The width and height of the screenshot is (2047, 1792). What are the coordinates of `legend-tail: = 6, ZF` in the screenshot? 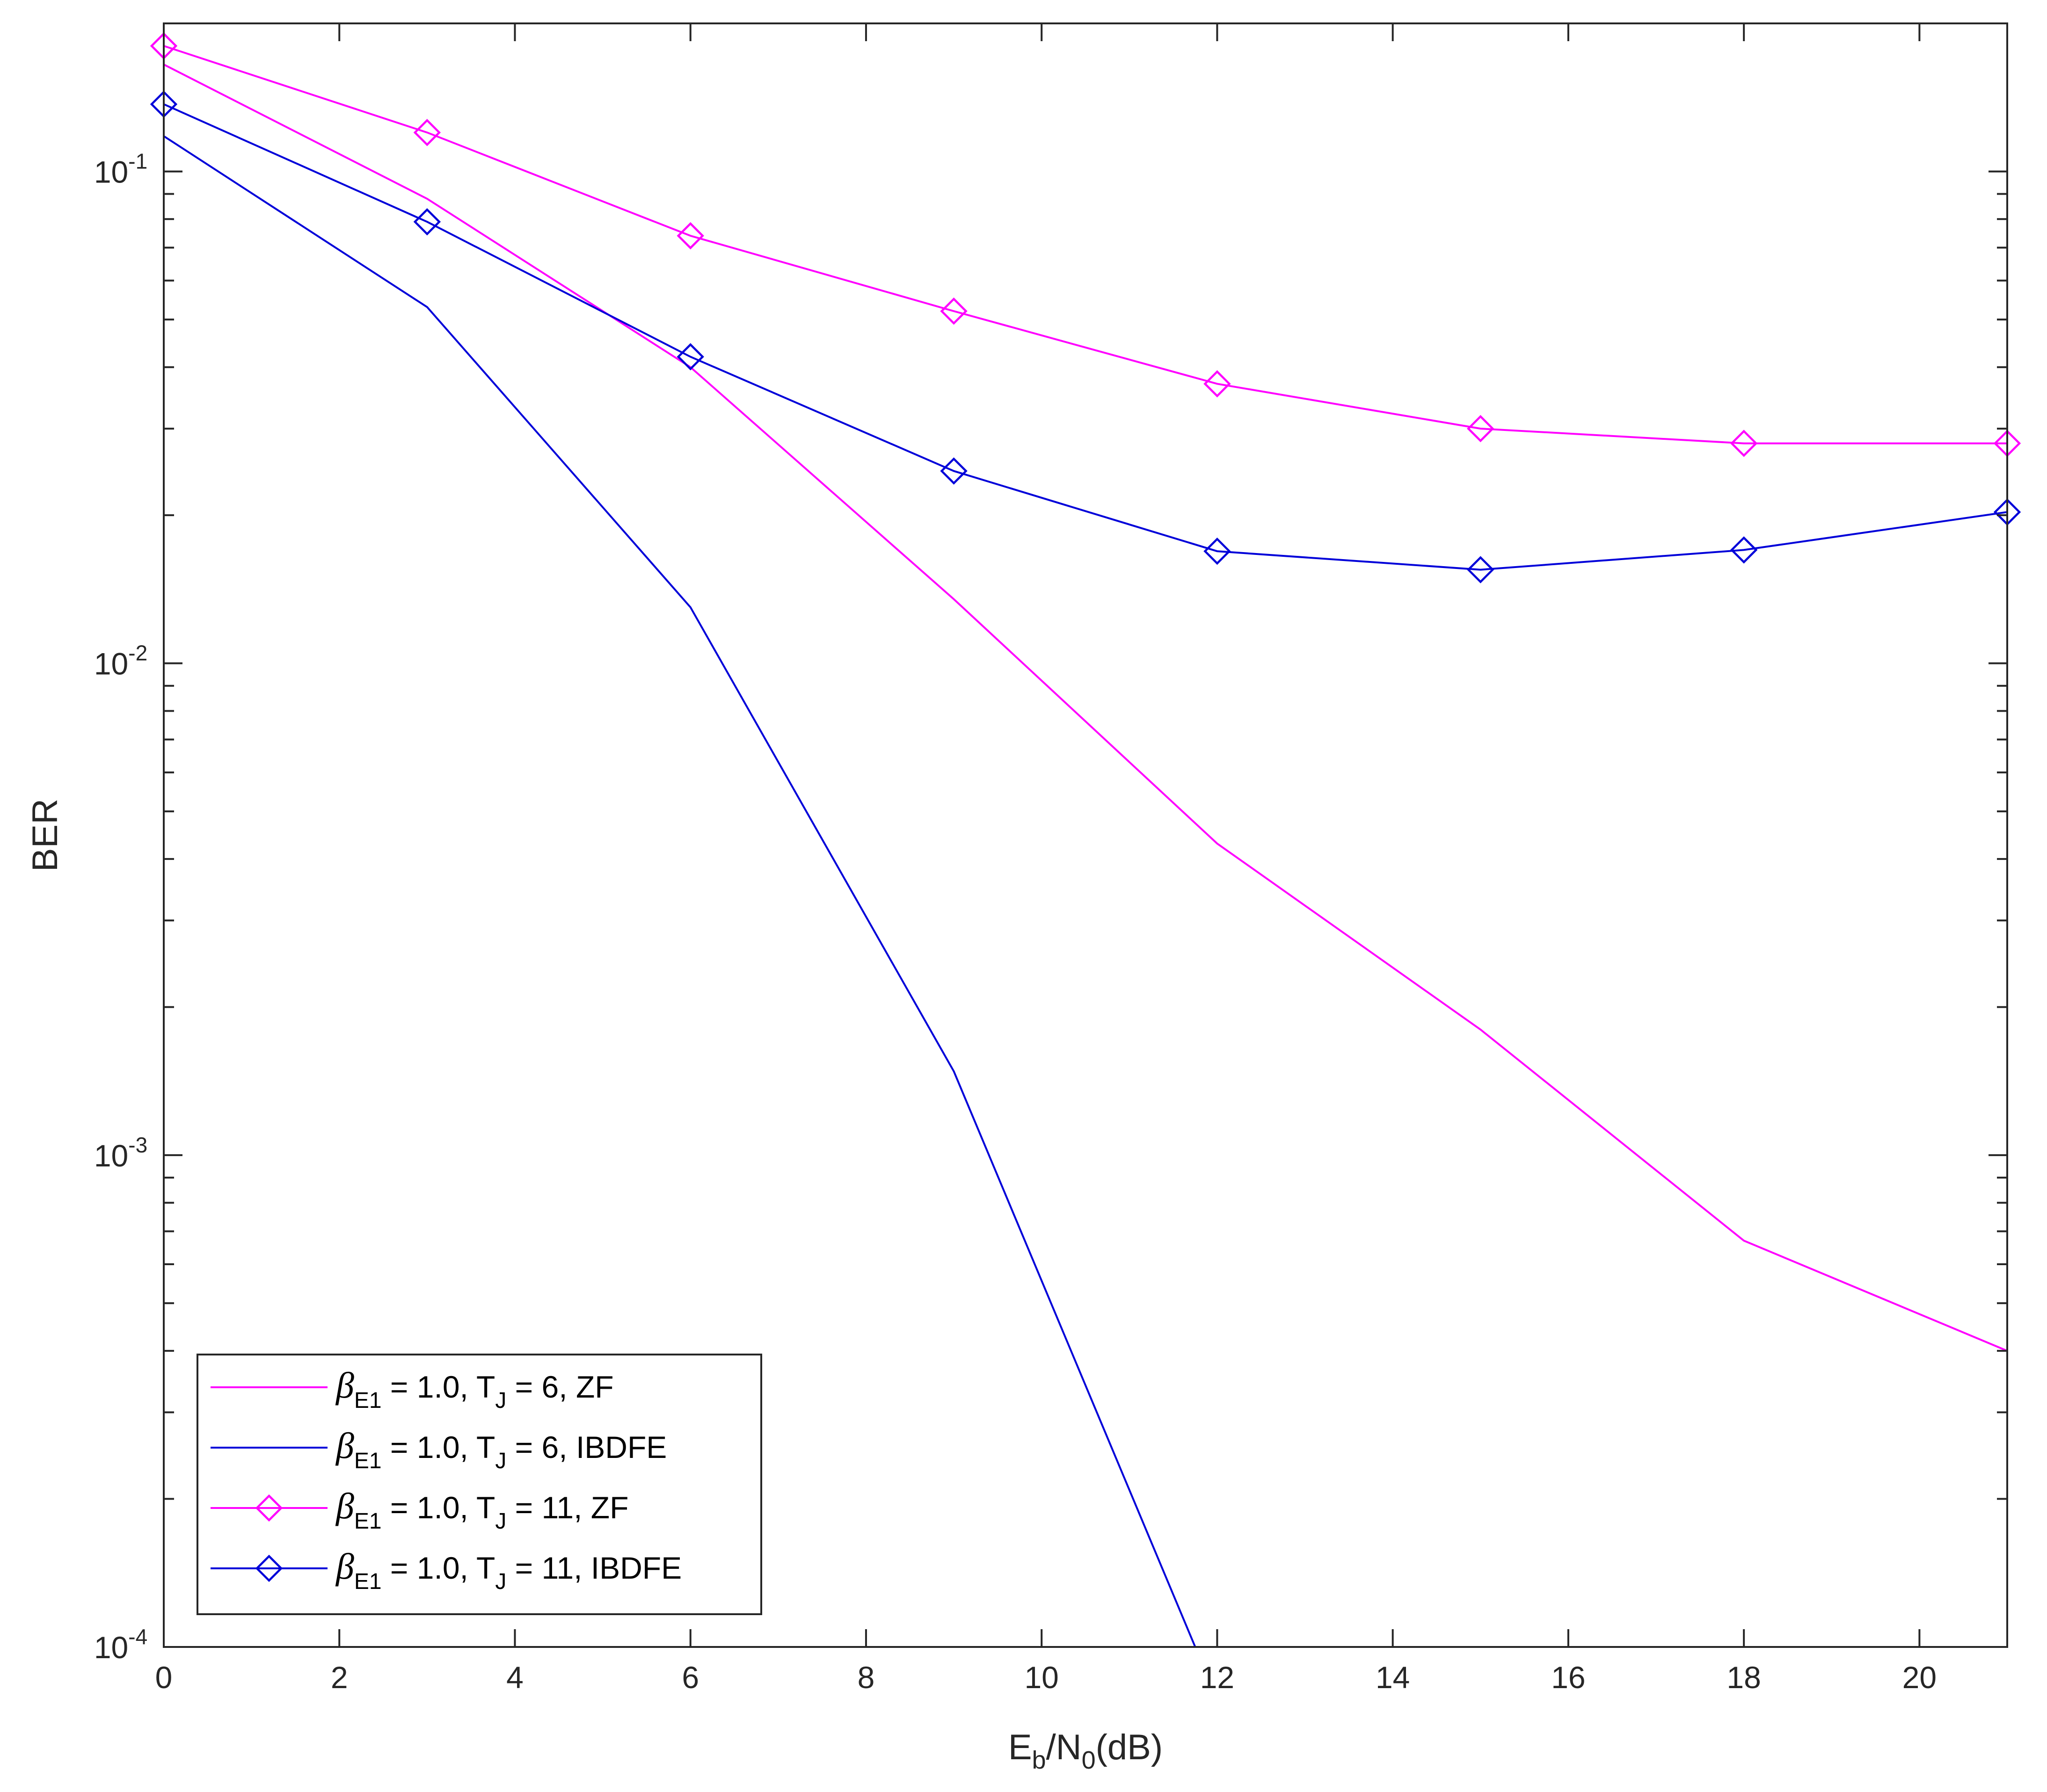 It's located at (560, 1386).